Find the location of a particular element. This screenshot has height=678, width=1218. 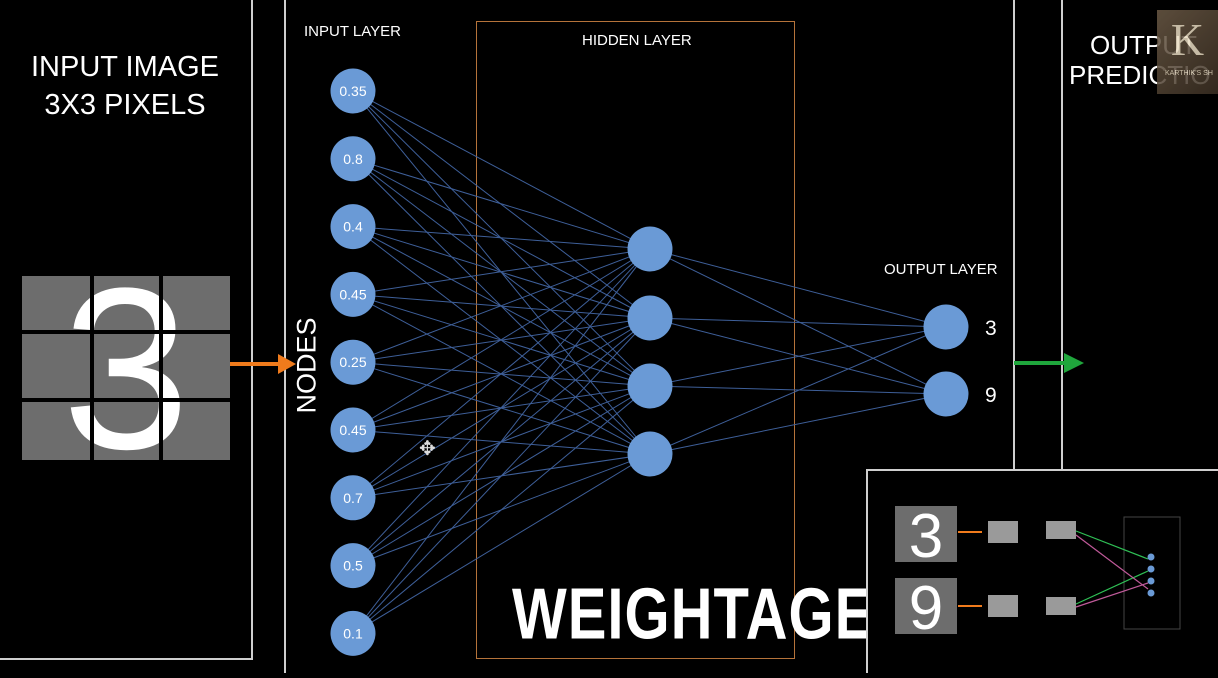

channel-logo: K KARTHIK'S SH is located at coordinates (1187, 52).